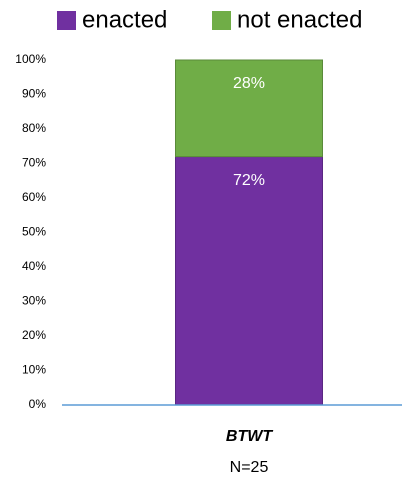 Image resolution: width=402 pixels, height=481 pixels. What do you see at coordinates (249, 108) in the screenshot?
I see `bar-segment` at bounding box center [249, 108].